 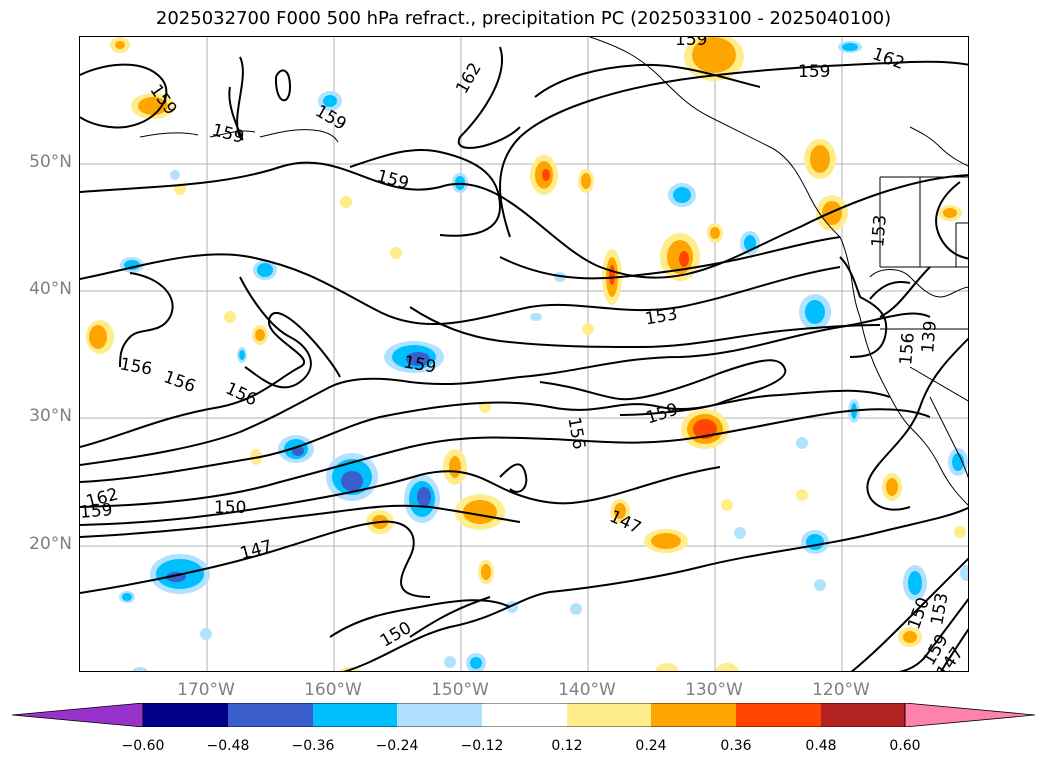 What do you see at coordinates (929, 337) in the screenshot?
I see `contour-label: 139` at bounding box center [929, 337].